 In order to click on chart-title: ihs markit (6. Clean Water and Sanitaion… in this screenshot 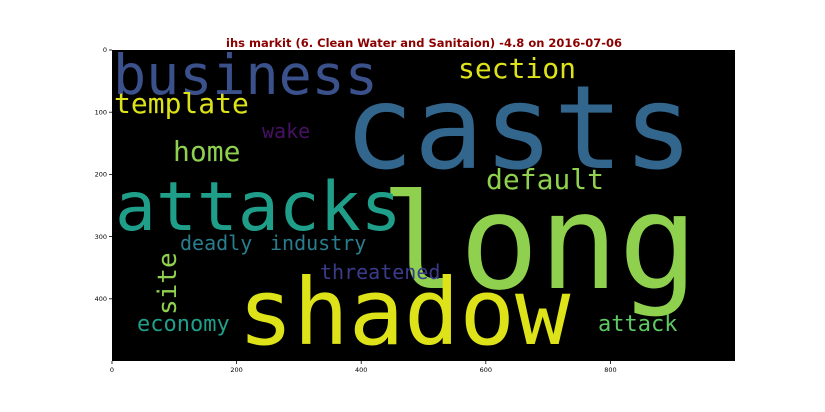, I will do `click(424, 43)`.